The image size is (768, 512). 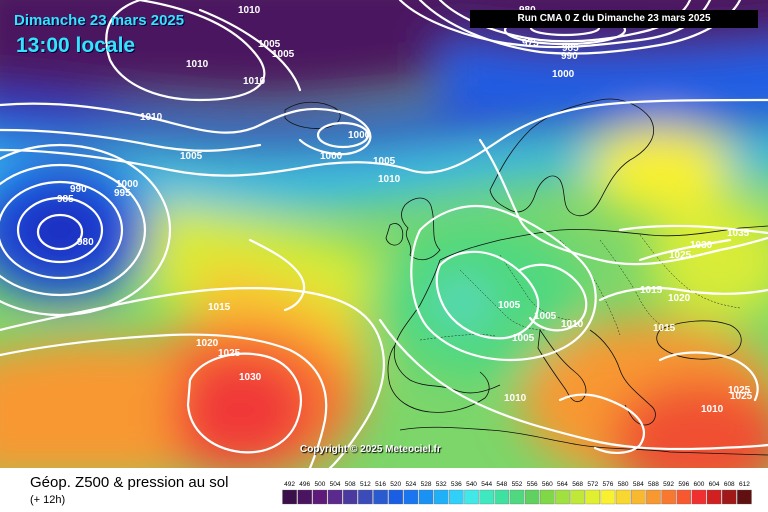 I want to click on legend-tick-label: 600, so click(x=699, y=484).